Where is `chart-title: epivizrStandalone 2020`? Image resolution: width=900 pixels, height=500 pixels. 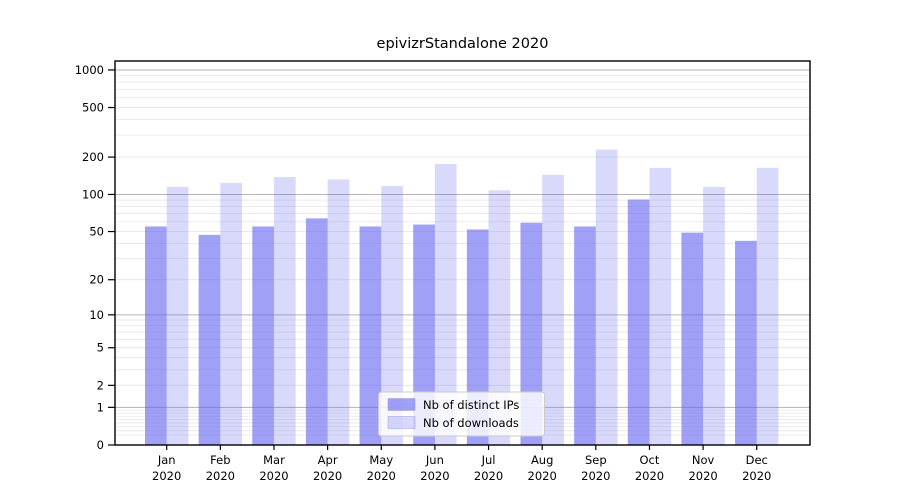 chart-title: epivizrStandalone 2020 is located at coordinates (462, 44).